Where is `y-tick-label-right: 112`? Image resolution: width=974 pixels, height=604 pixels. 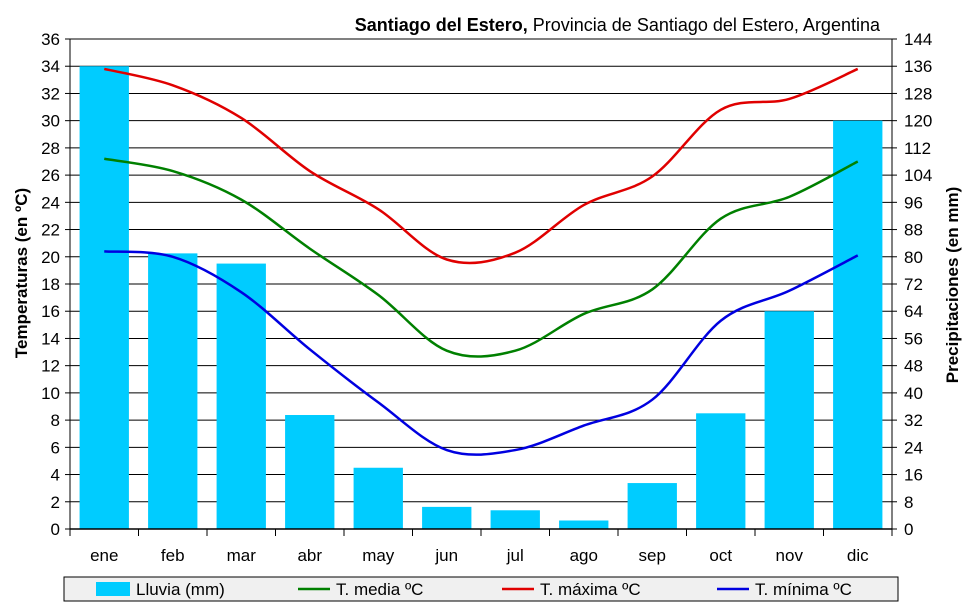 y-tick-label-right: 112 is located at coordinates (917, 148).